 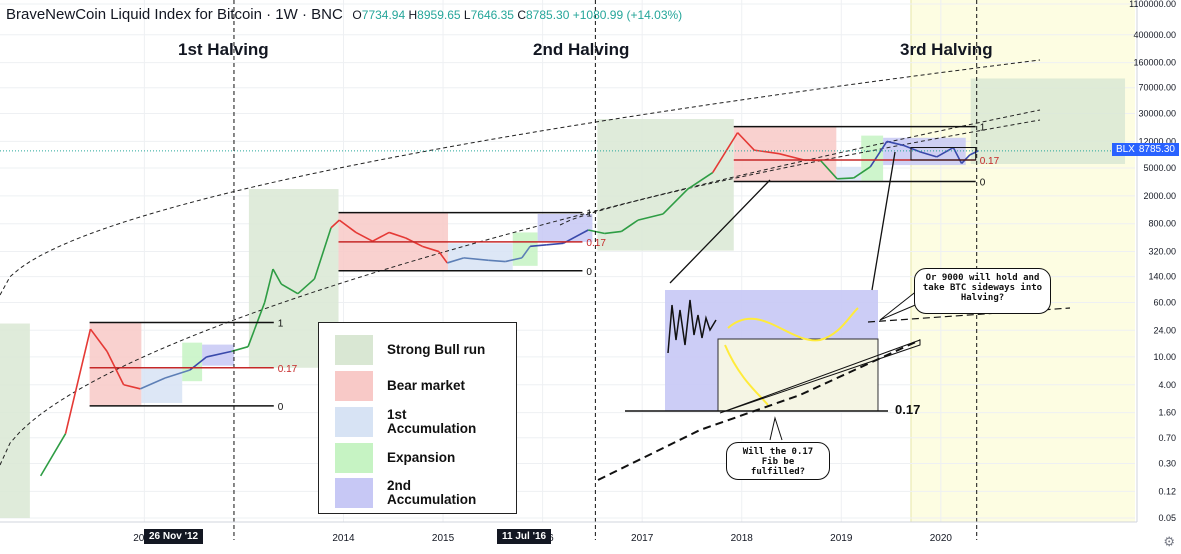 I want to click on y-tick-label: 70000.00, so click(x=1157, y=88).